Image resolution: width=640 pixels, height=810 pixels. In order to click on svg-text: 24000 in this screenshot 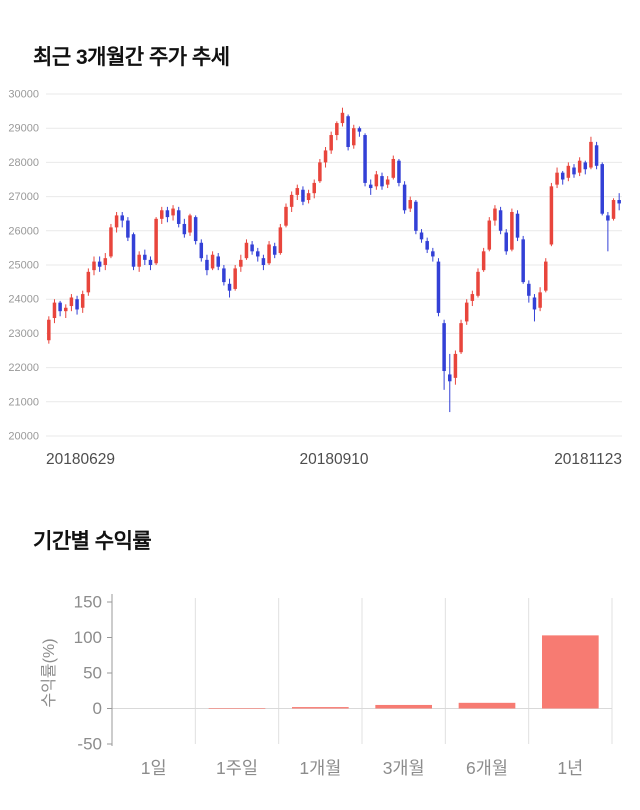, I will do `click(23, 300)`.